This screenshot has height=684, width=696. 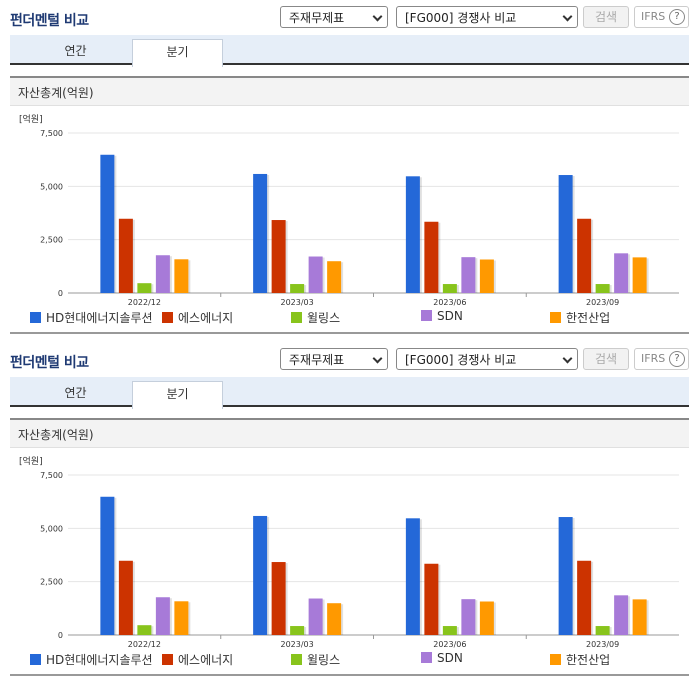 I want to click on period-tabs: 연간 분기, so click(x=349, y=393).